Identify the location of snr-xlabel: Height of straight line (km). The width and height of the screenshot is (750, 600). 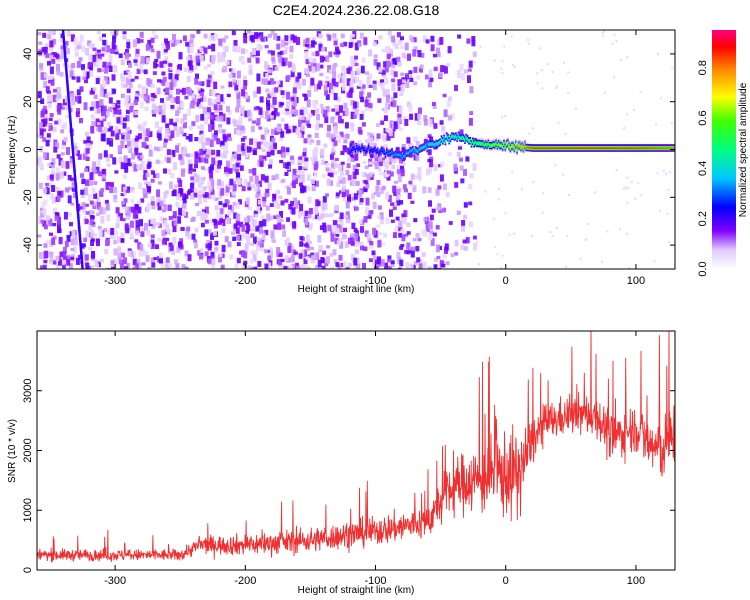
(356, 590).